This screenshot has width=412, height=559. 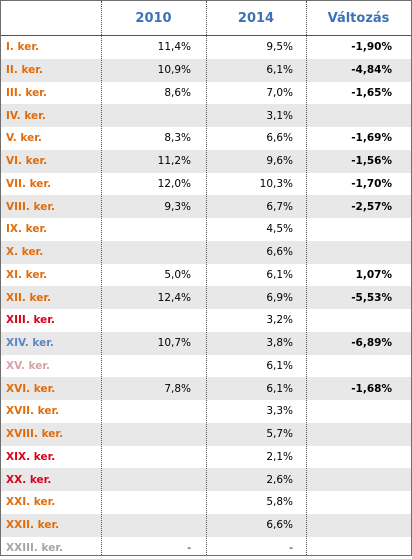 I want to click on value-2010: 8,6%, so click(x=146, y=93).